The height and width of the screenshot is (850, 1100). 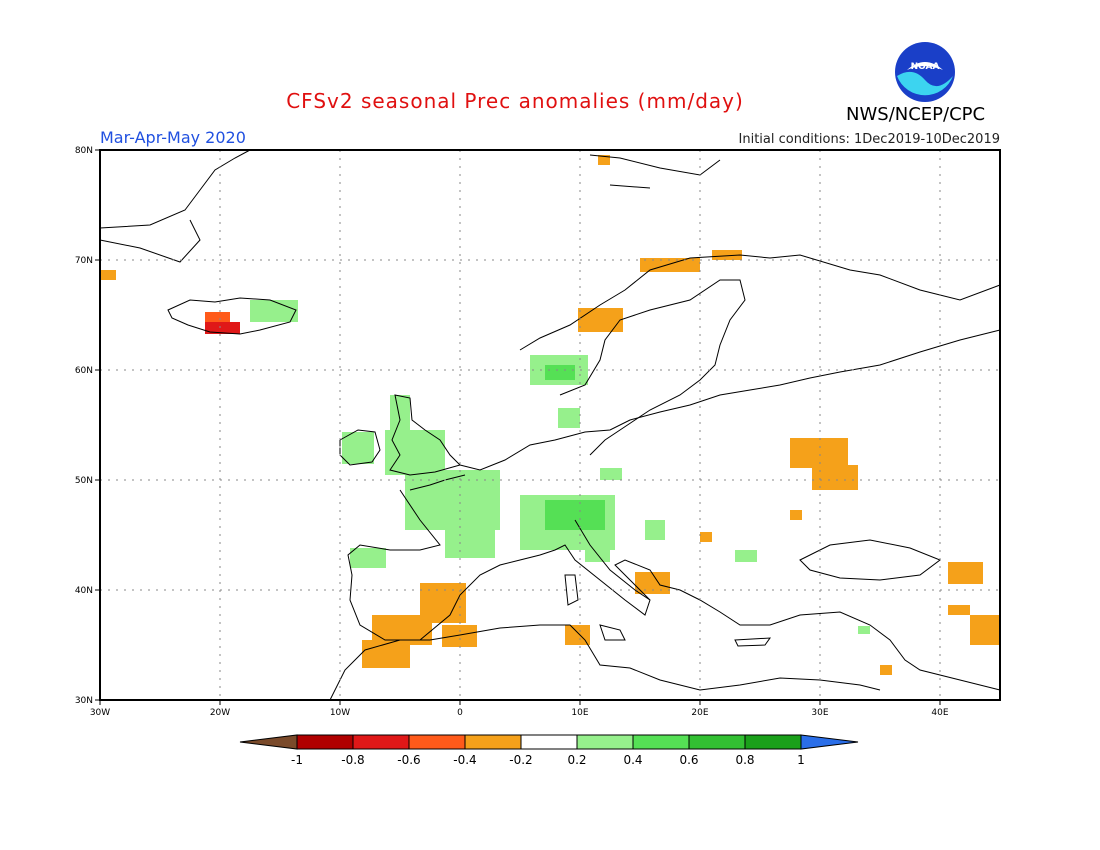 What do you see at coordinates (100, 713) in the screenshot?
I see `lon-label: 30W` at bounding box center [100, 713].